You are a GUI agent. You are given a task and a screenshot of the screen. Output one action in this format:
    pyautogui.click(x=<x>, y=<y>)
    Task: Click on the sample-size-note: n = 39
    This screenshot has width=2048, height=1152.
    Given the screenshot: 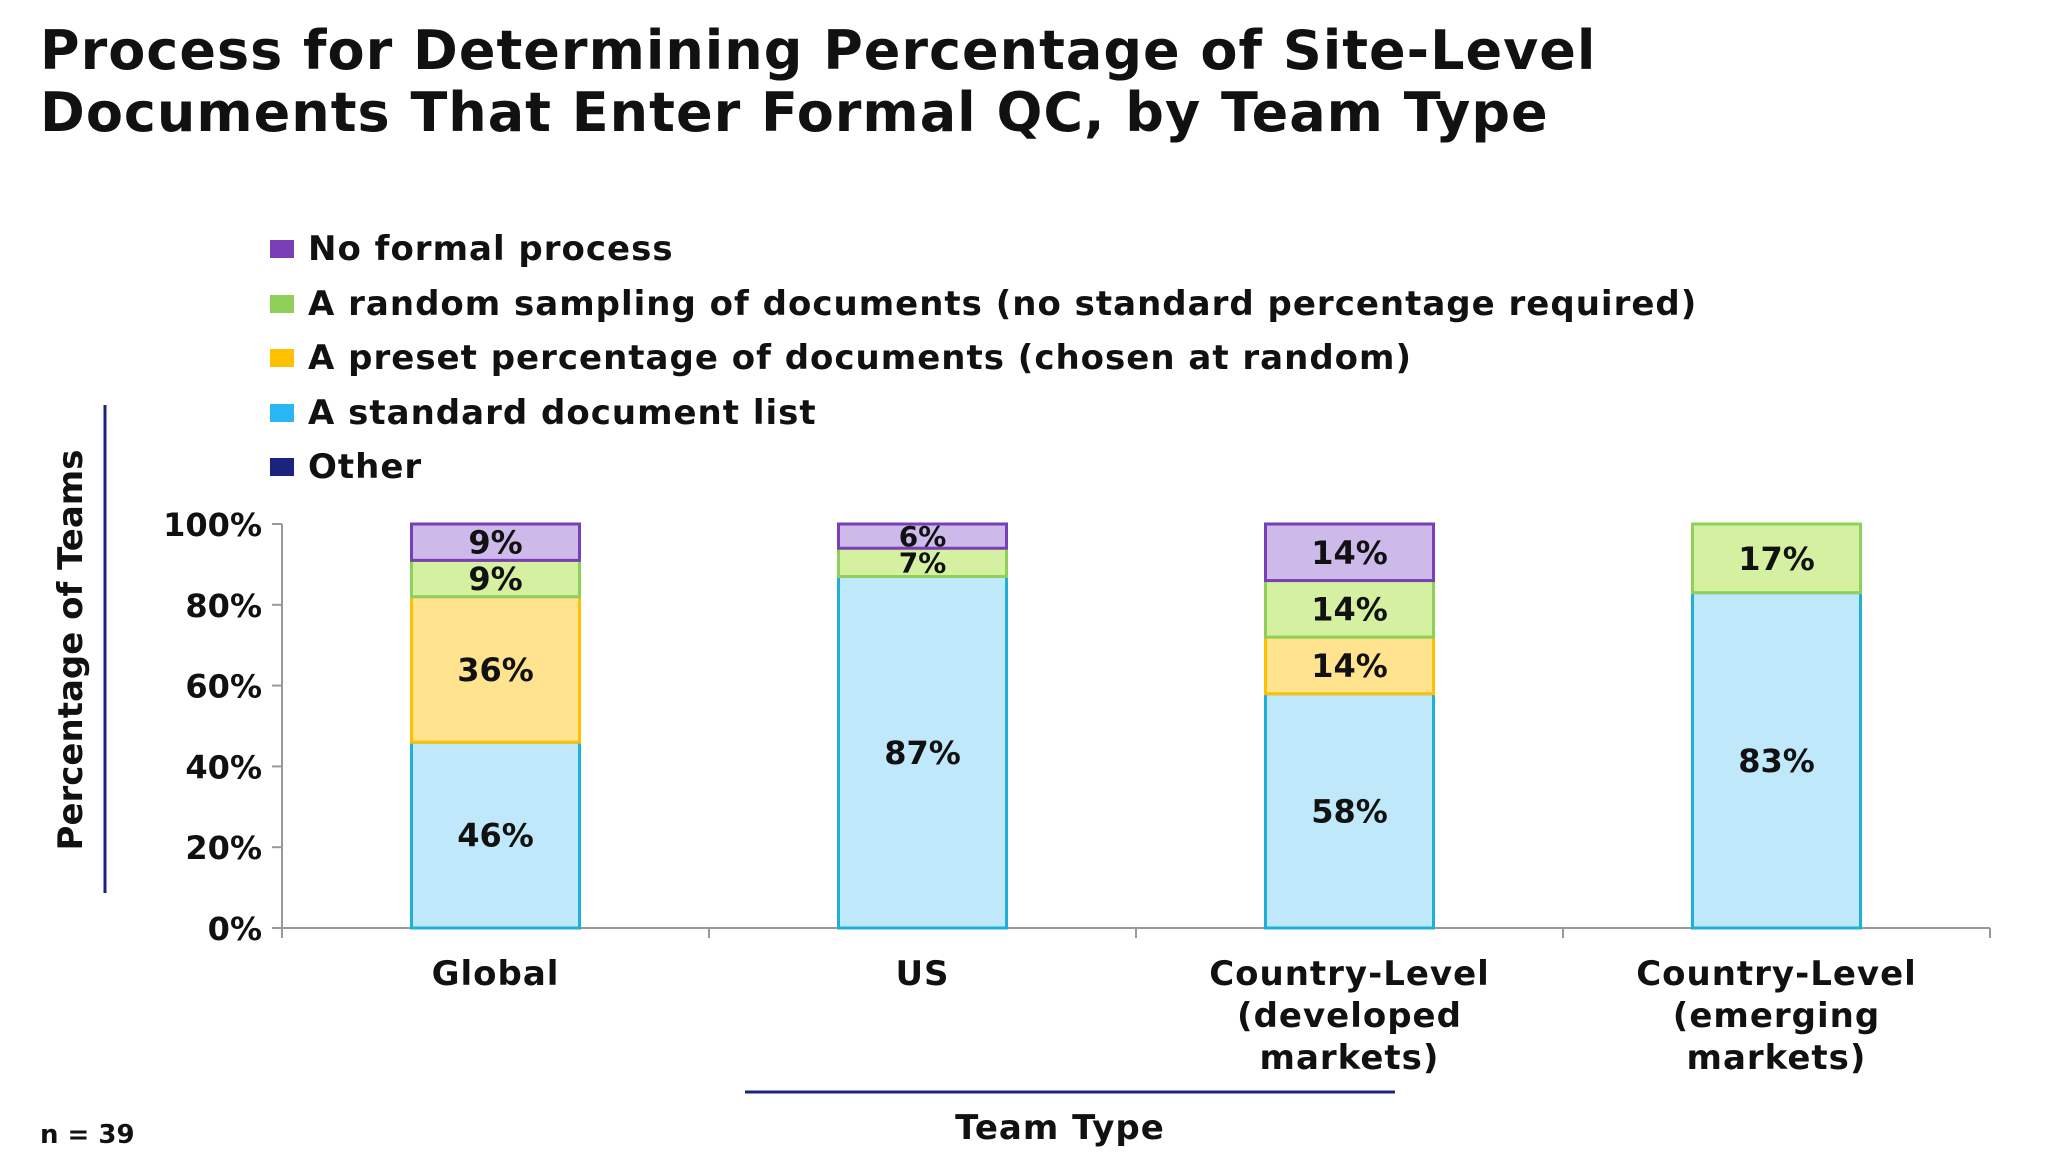 What is the action you would take?
    pyautogui.click(x=87, y=1135)
    